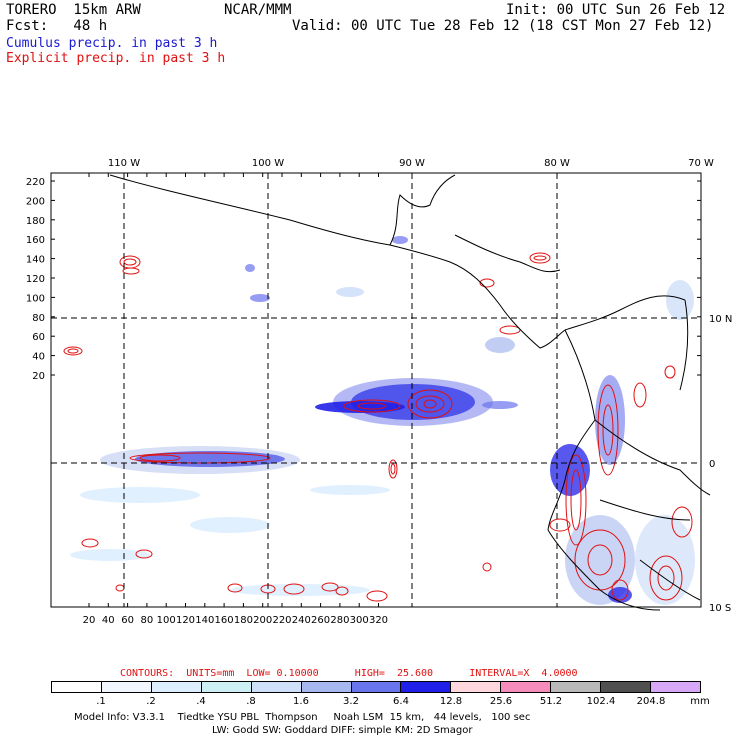 The image size is (740, 740). What do you see at coordinates (401, 701) in the screenshot?
I see `color-bar-bin-label: 6.4` at bounding box center [401, 701].